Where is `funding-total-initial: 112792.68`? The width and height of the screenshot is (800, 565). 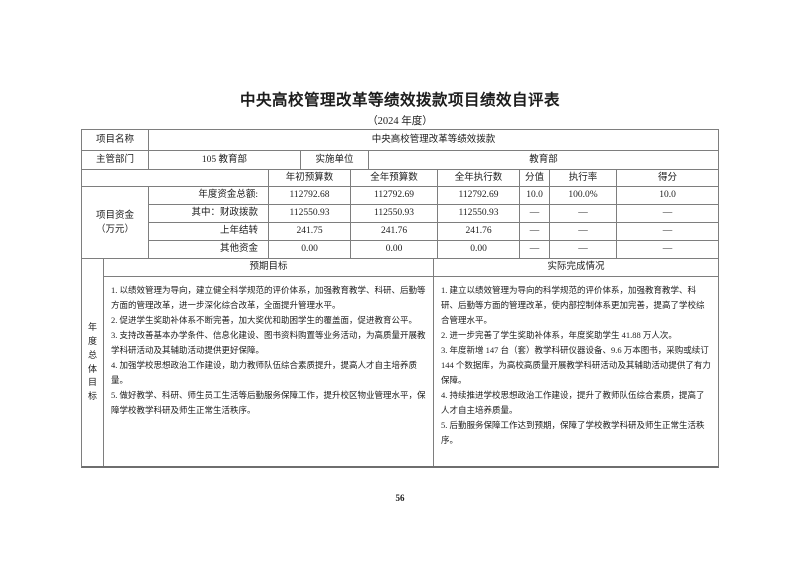
funding-total-initial: 112792.68 is located at coordinates (310, 196).